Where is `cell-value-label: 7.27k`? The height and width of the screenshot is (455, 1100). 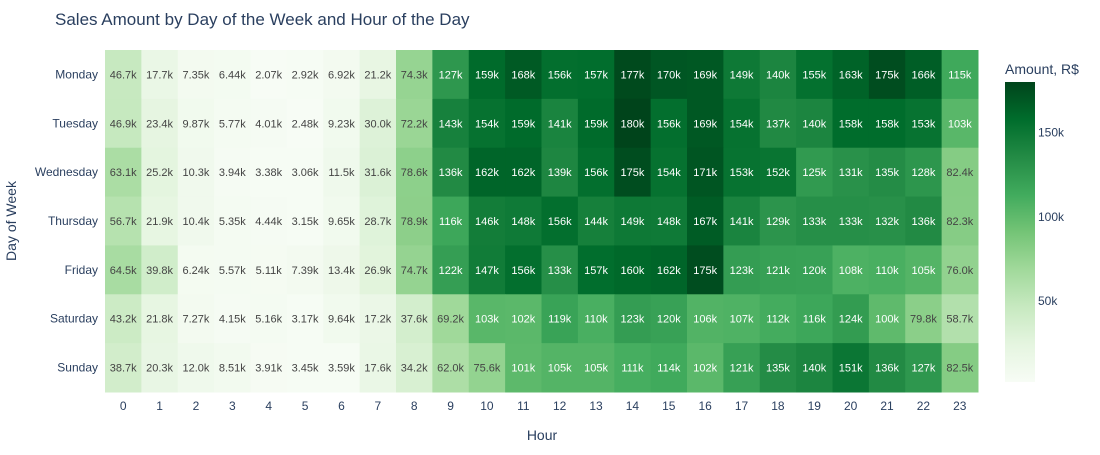
cell-value-label: 7.27k is located at coordinates (195, 320).